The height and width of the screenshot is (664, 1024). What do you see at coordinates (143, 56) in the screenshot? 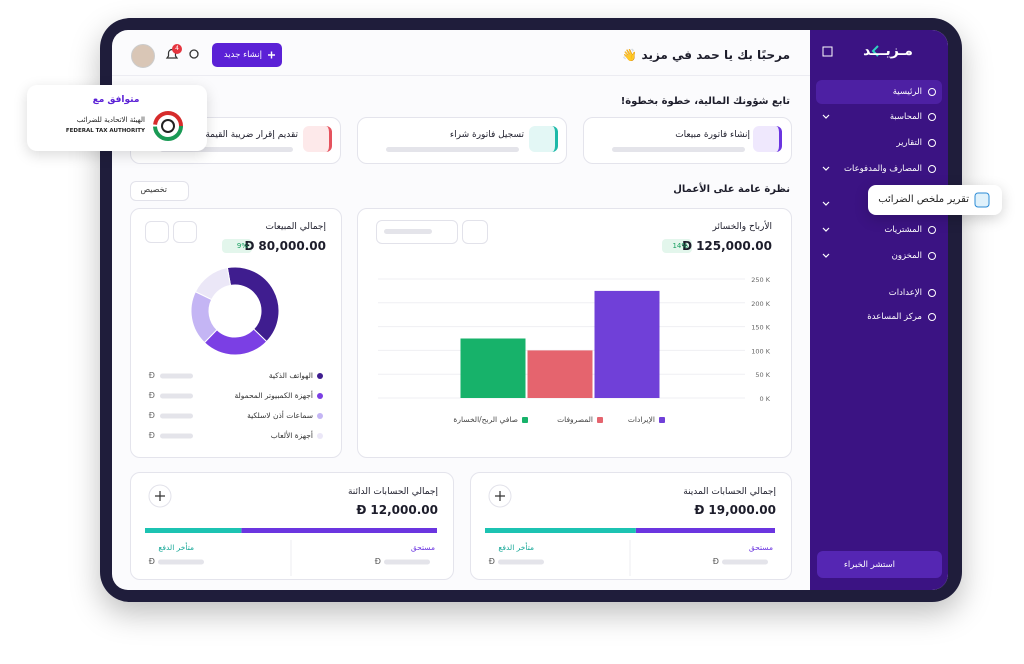
I see `avatar` at bounding box center [143, 56].